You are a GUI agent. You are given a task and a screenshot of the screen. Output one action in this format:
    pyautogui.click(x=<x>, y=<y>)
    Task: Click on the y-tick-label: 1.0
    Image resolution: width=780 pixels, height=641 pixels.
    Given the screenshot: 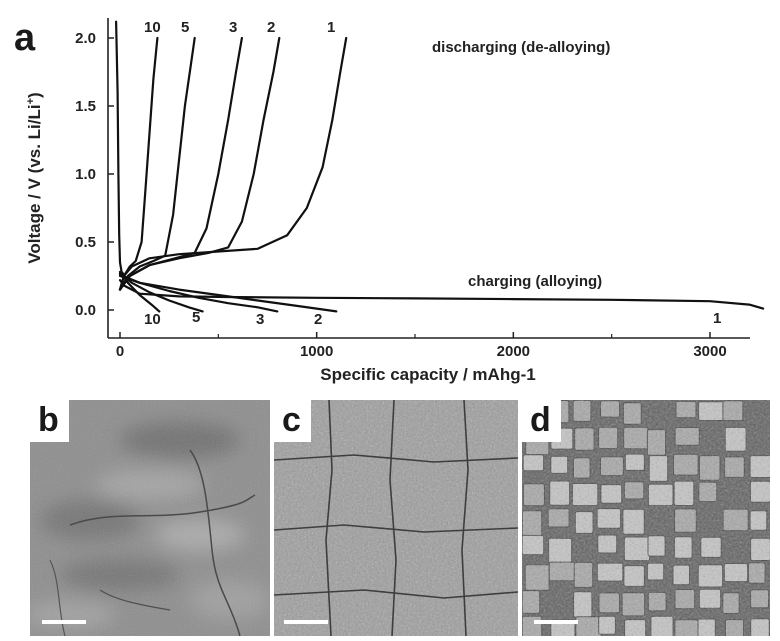 What is the action you would take?
    pyautogui.click(x=85, y=174)
    